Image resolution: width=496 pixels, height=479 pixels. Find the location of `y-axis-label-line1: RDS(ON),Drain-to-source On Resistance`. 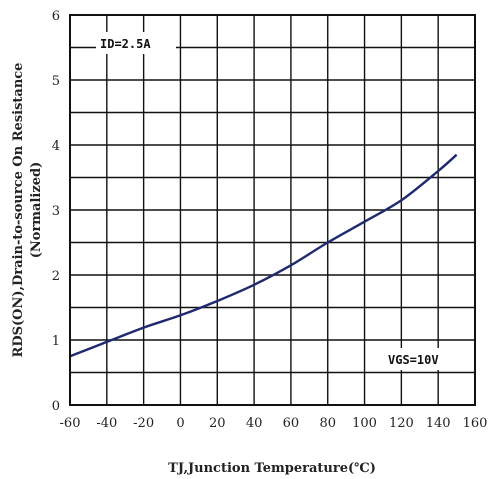

y-axis-label-line1: RDS(ON),Drain-to-source On Resistance is located at coordinates (18, 210).